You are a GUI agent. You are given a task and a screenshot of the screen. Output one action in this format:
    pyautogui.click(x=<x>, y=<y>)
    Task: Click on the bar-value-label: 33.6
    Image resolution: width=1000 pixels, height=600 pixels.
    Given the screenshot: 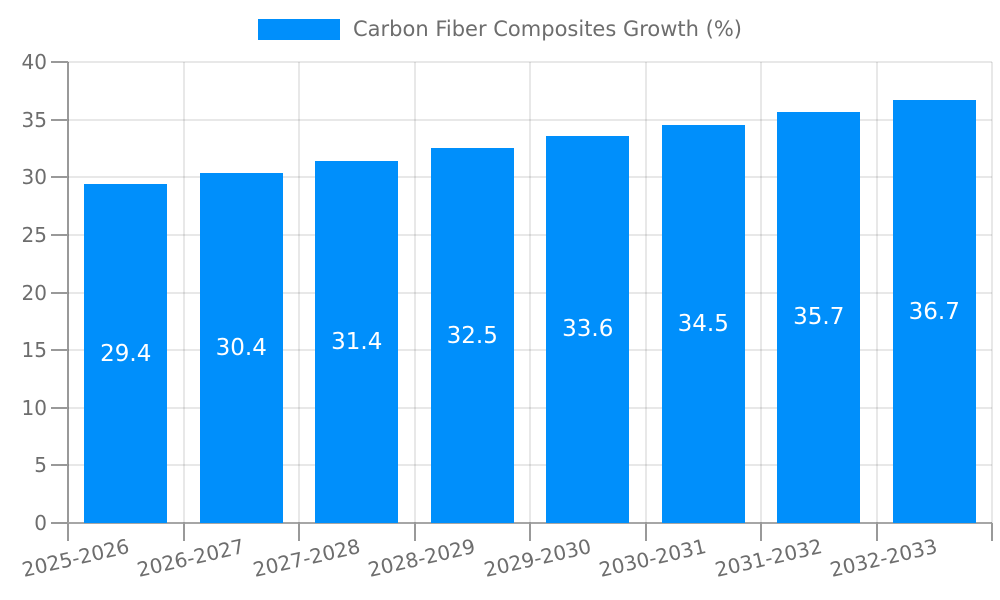 What is the action you would take?
    pyautogui.click(x=588, y=329)
    